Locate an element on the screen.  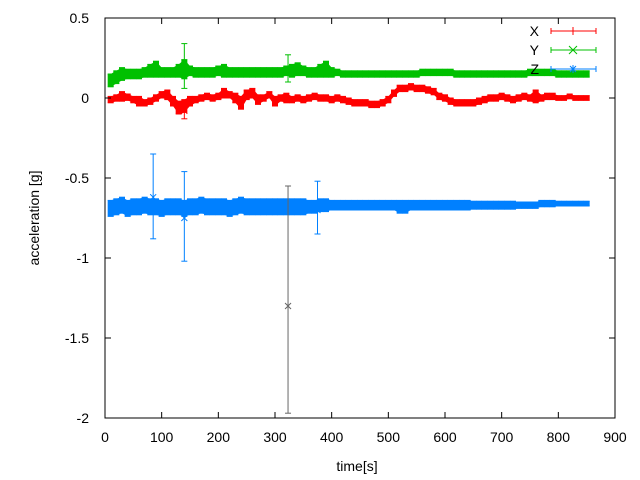
x-tick-label: 500 is located at coordinates (389, 437).